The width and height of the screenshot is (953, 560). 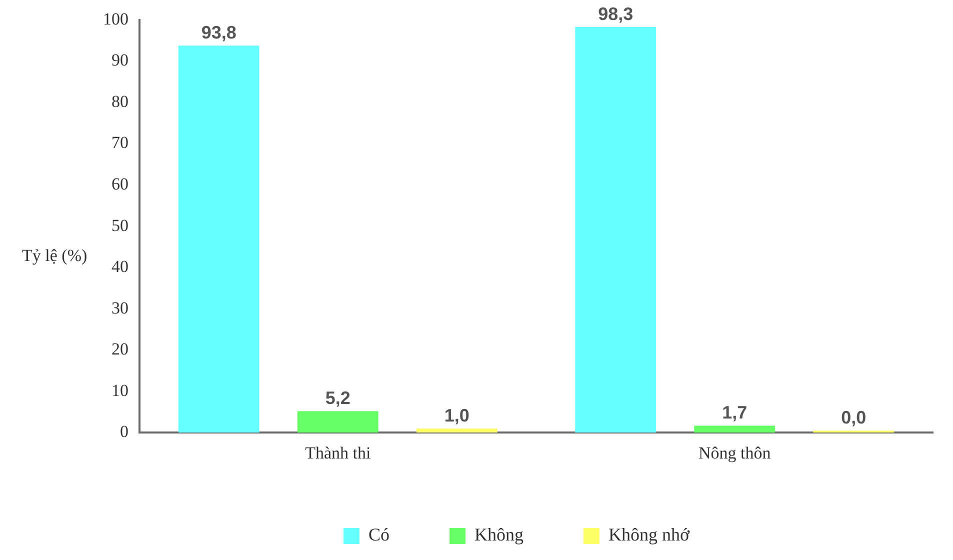 I want to click on legend-label: Không nhớ, so click(x=649, y=534).